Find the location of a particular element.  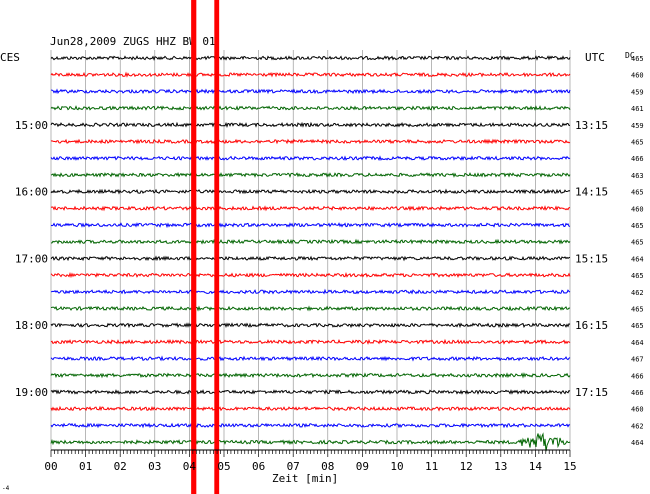

x-tick-label: 10 is located at coordinates (396, 466).